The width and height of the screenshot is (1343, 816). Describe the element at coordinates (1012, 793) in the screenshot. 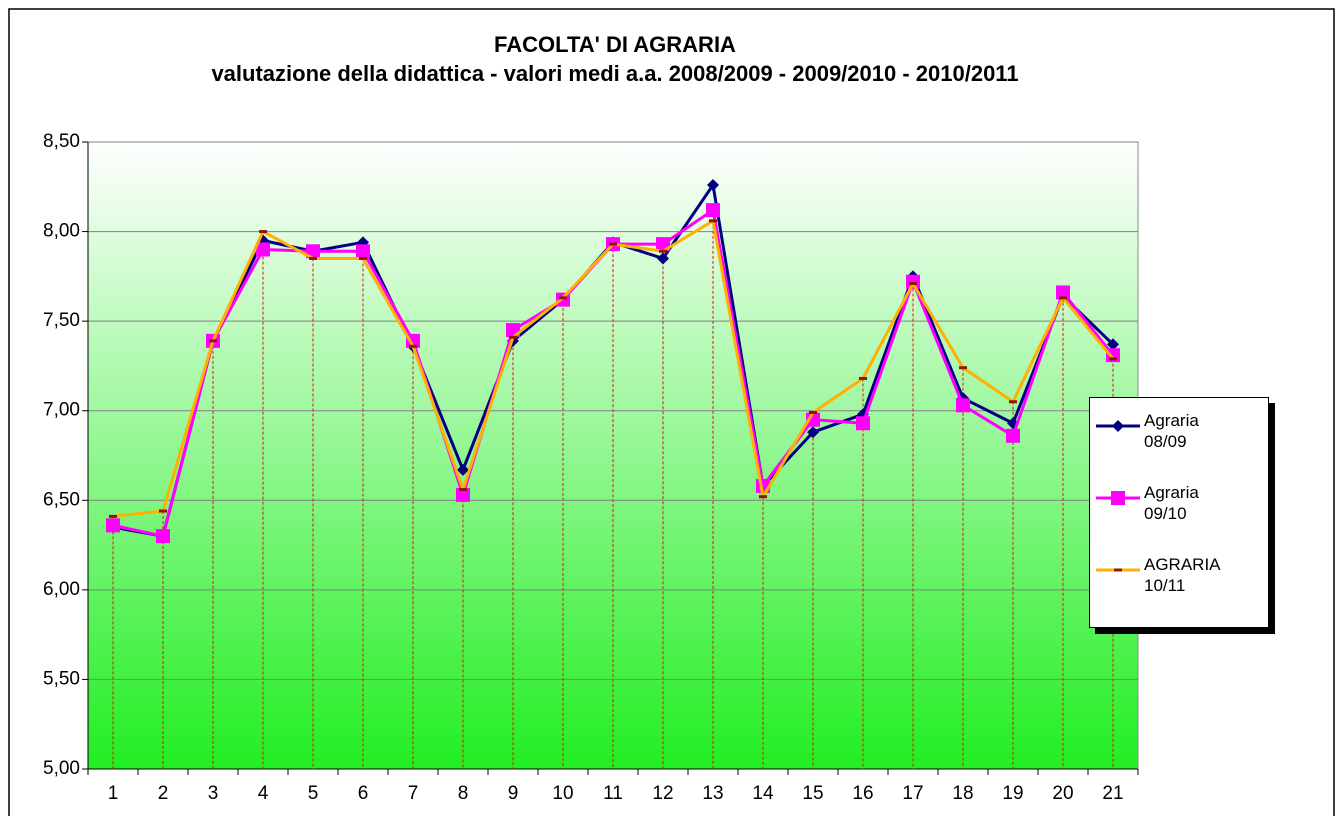

I see `x-tick-label: 19` at that location.